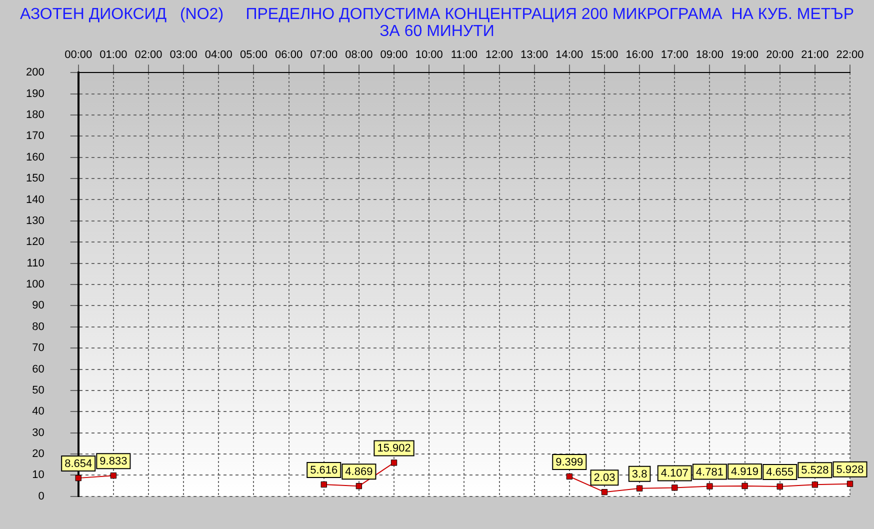 This screenshot has width=874, height=529. What do you see at coordinates (324, 470) in the screenshot?
I see `data-label: 5.616` at bounding box center [324, 470].